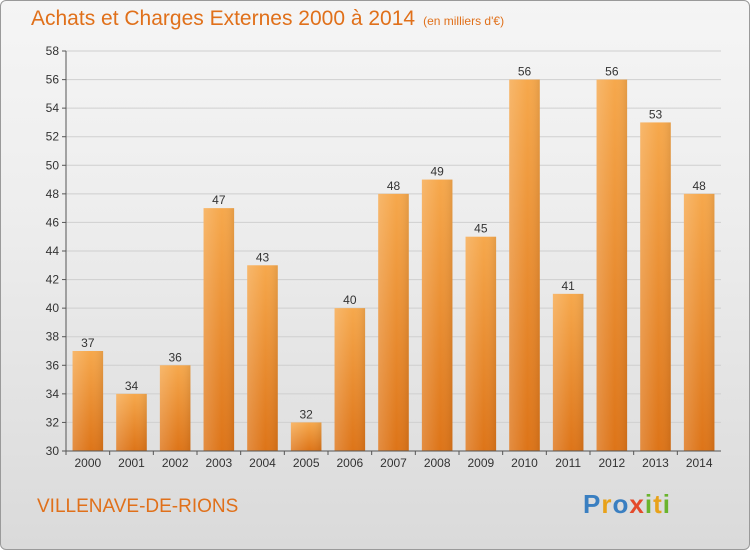  I want to click on chart-title-text: Achats et Charges Externes 2000 à 2014, so click(223, 18).